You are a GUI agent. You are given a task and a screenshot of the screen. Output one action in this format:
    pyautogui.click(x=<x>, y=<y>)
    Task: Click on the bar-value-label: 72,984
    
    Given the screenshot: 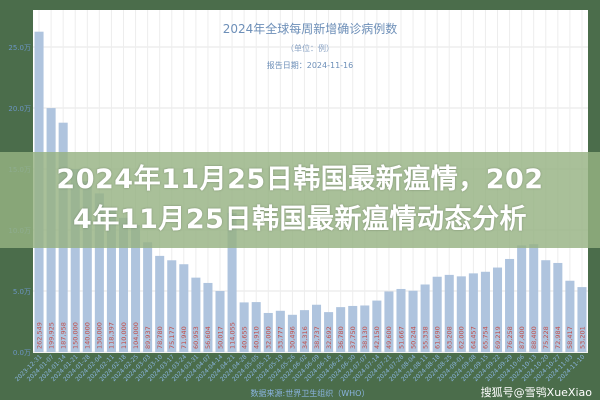 What is the action you would take?
    pyautogui.click(x=558, y=337)
    